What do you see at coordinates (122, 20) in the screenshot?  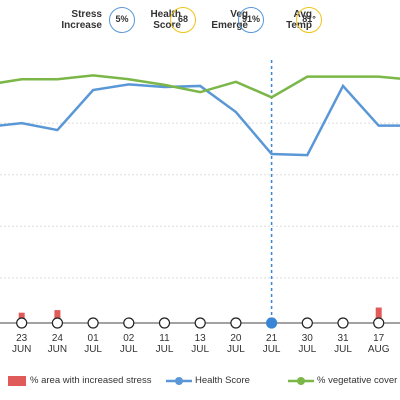 I see `summary-value: 5%` at bounding box center [122, 20].